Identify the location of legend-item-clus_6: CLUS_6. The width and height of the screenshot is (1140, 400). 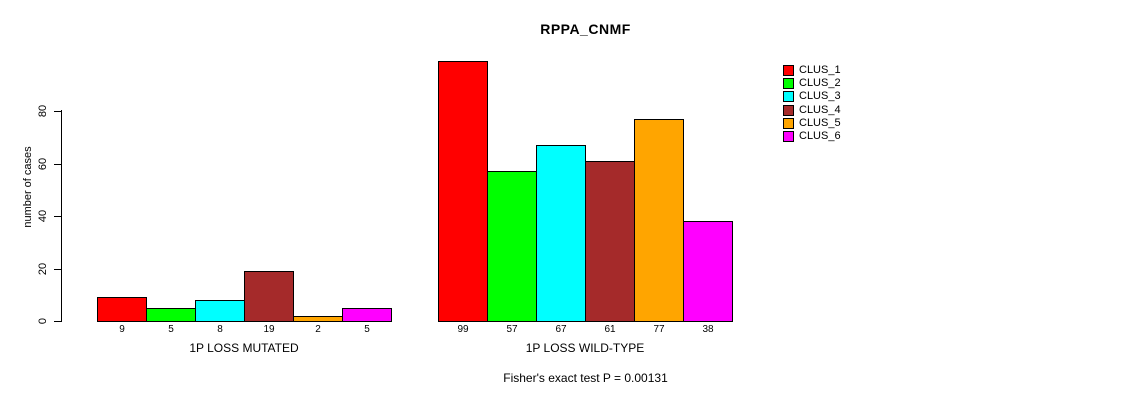
(812, 136).